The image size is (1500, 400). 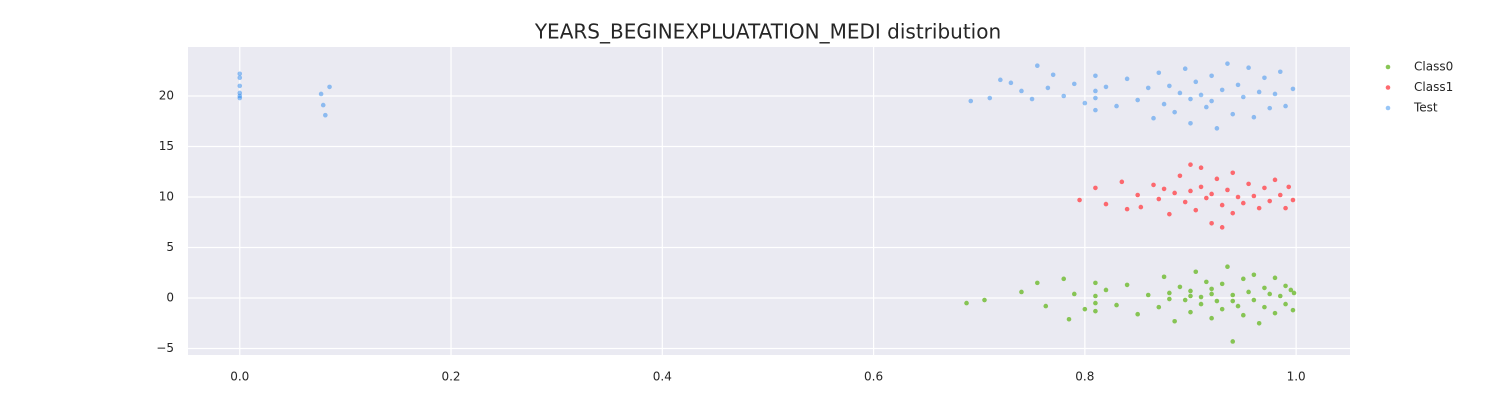 I want to click on legend-label: Test, so click(x=1425, y=108).